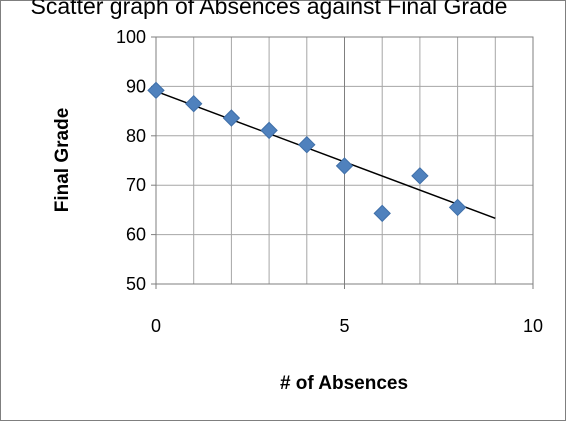 The image size is (568, 423). I want to click on y-tick-label: 50, so click(136, 284).